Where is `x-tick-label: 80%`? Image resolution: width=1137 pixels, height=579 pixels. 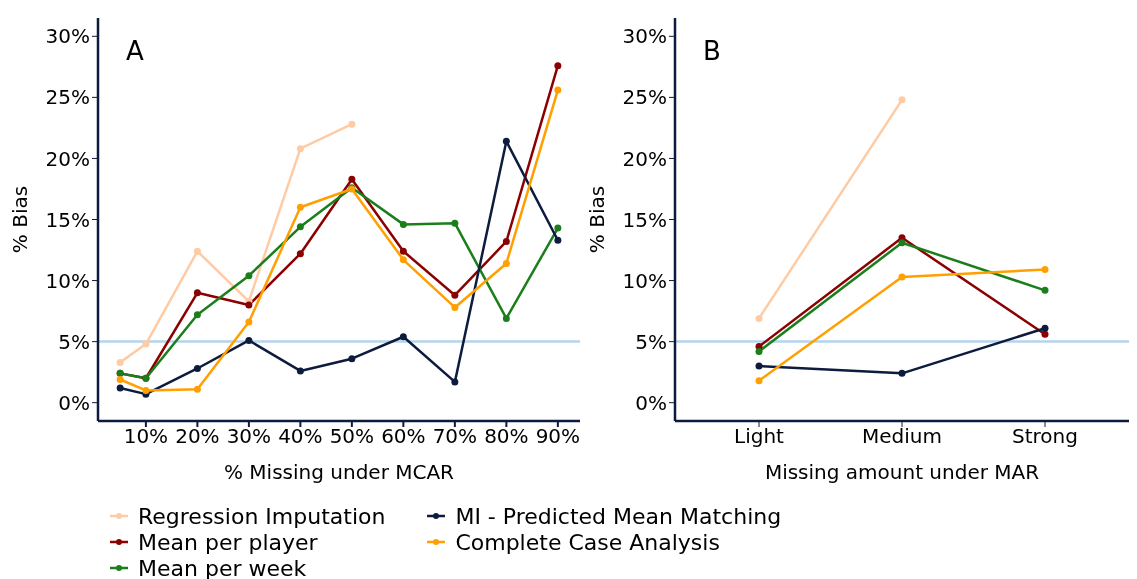 x-tick-label: 80% is located at coordinates (506, 436).